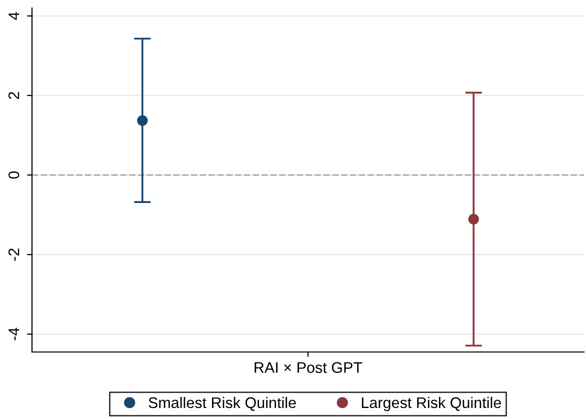 The image size is (586, 419). What do you see at coordinates (14, 175) in the screenshot?
I see `y-tick-label: 0` at bounding box center [14, 175].